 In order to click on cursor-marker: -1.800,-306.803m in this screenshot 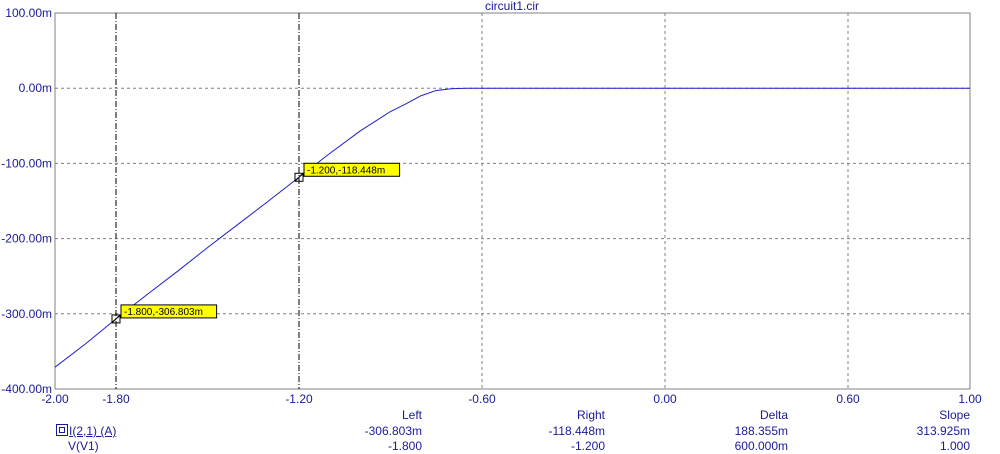, I will do `click(164, 314)`.